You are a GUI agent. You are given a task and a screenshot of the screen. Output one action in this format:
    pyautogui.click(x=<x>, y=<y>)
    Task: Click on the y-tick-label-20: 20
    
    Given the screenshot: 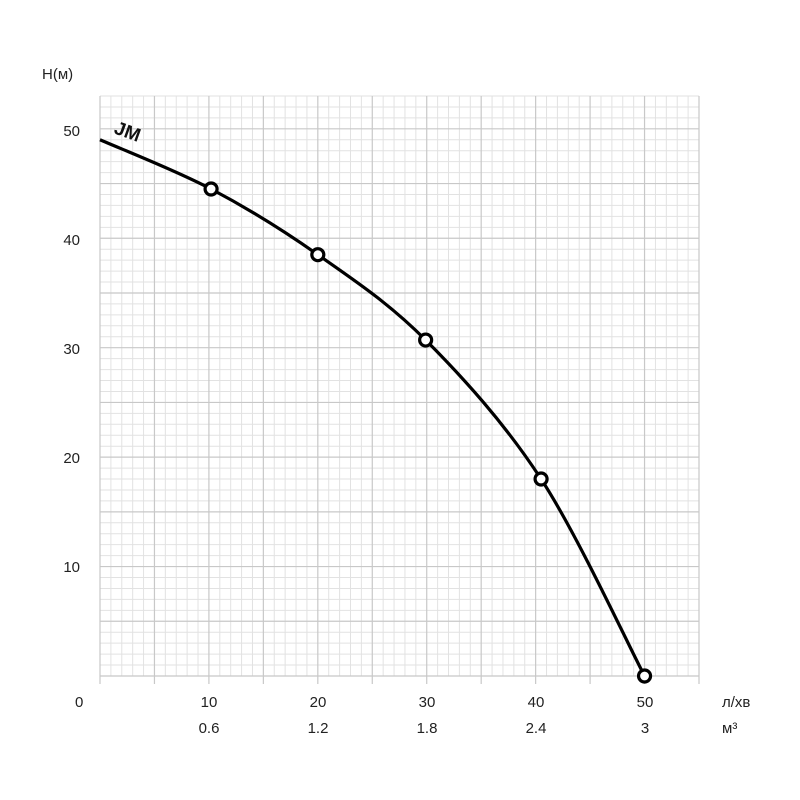 What is the action you would take?
    pyautogui.click(x=71, y=458)
    